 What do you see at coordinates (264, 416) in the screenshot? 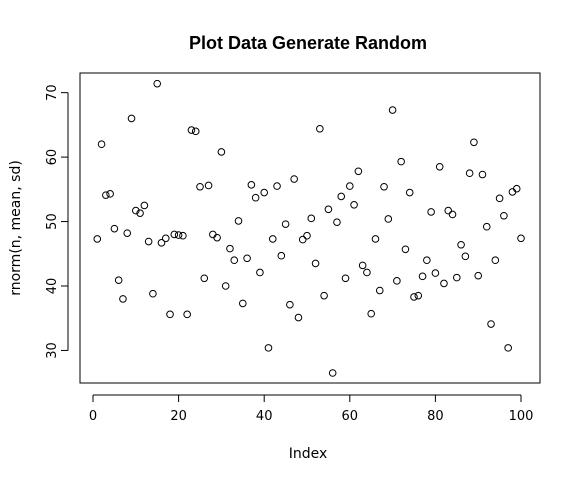
I see `x-tick-label: 40` at bounding box center [264, 416].